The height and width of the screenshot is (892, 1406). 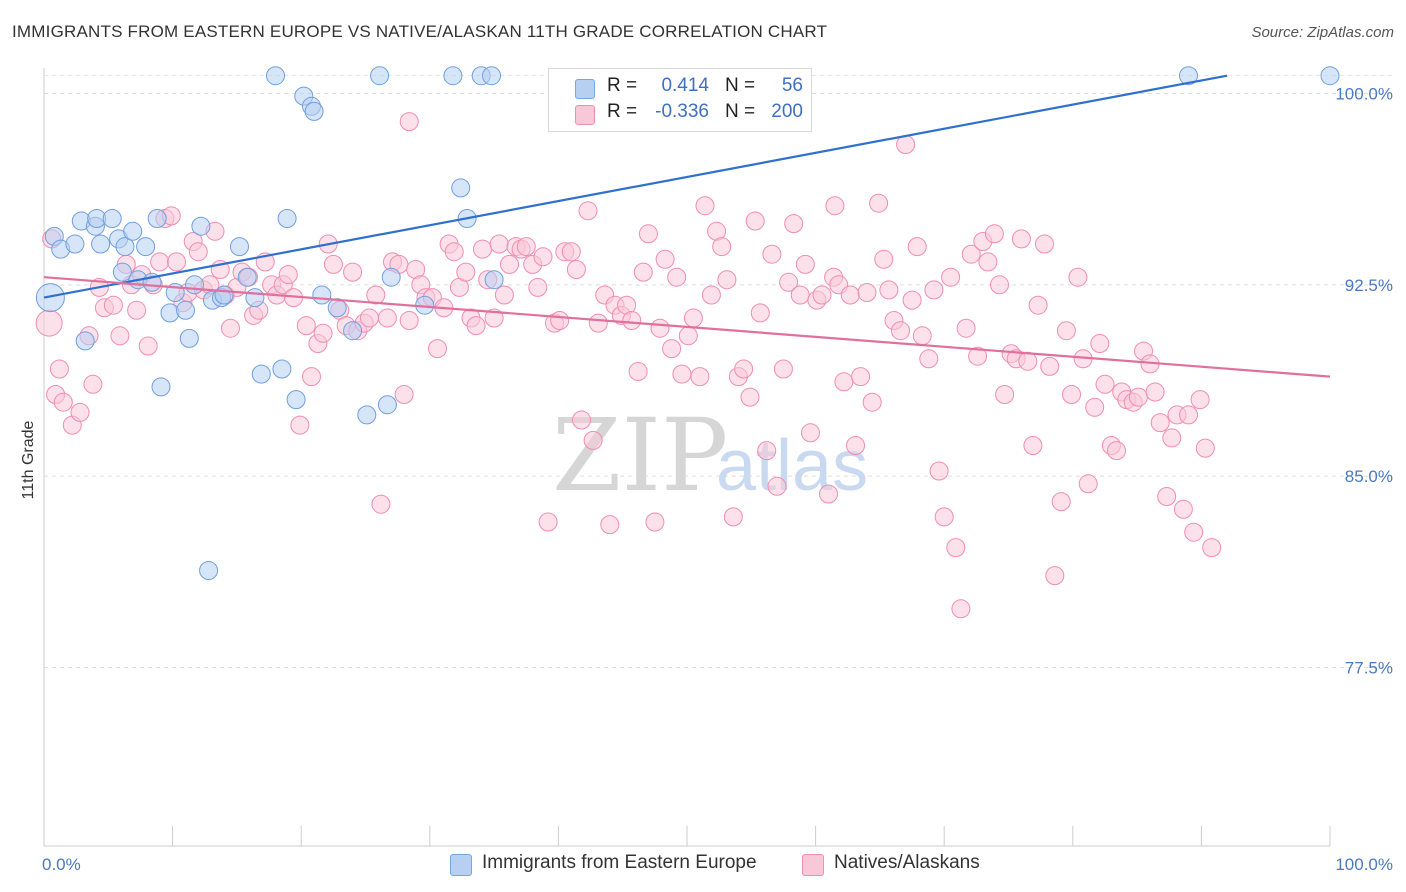 I want to click on legend-n-value: 200, so click(x=787, y=111).